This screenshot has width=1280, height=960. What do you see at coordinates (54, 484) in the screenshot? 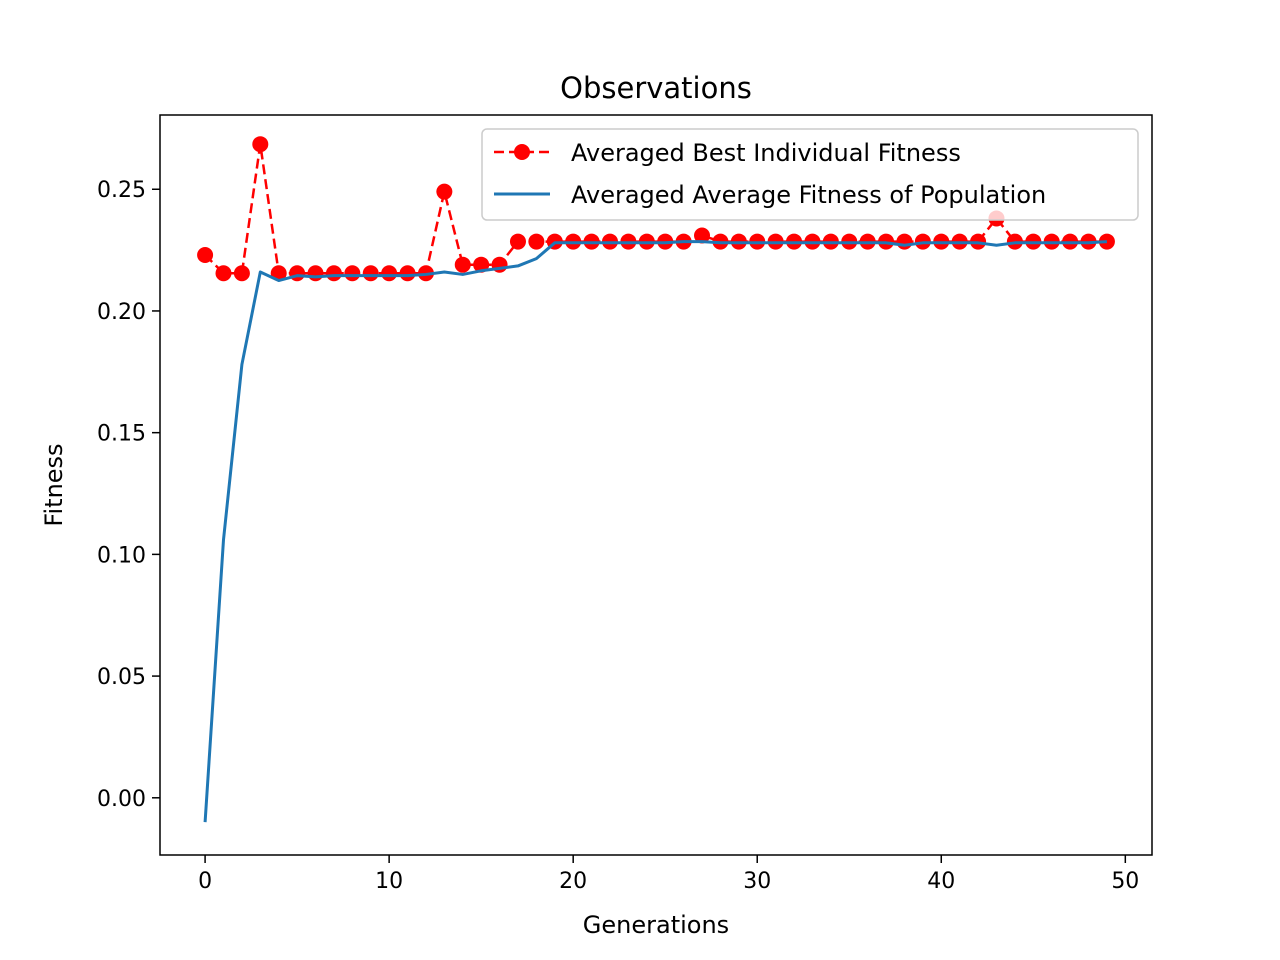
I see `y-axis-label: Fitness` at bounding box center [54, 484].